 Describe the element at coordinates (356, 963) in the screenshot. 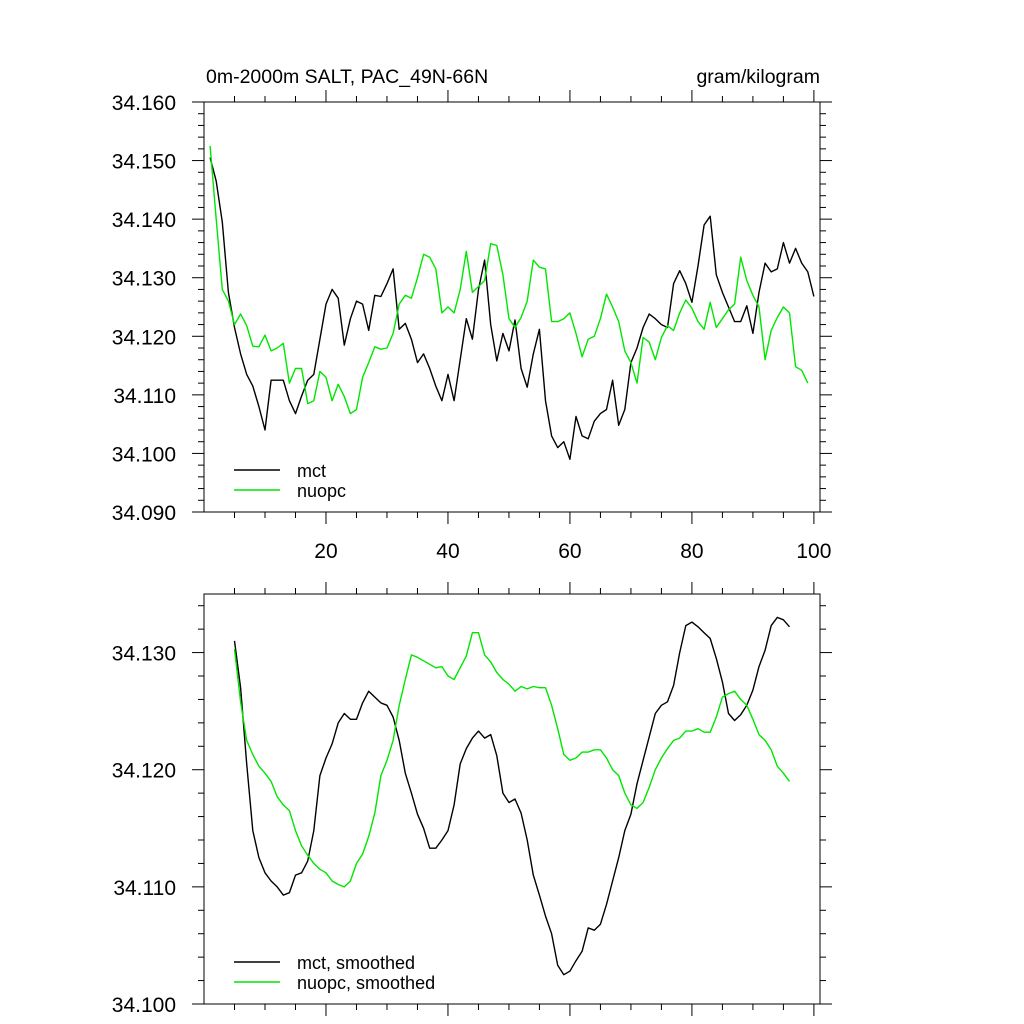

I see `legend-label-mct-smoothed: mct, smoothed` at that location.